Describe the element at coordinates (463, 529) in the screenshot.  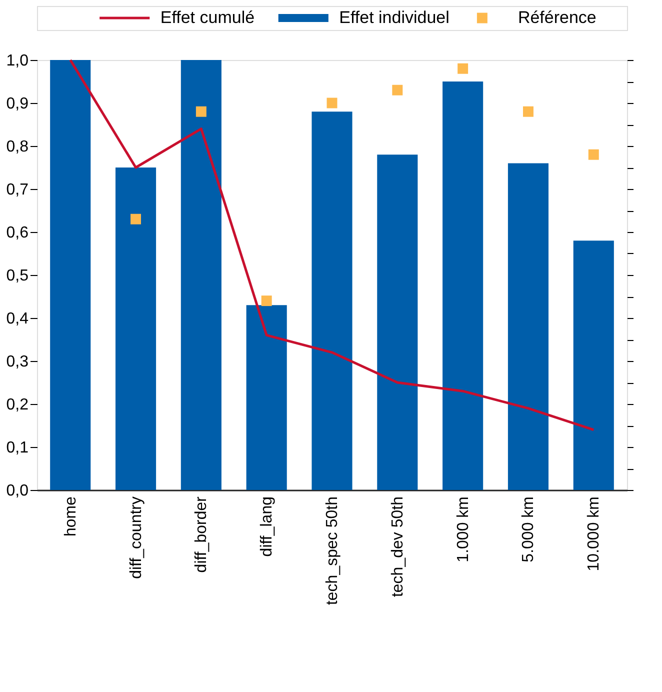
I see `x-tick-label: 1.000 km` at that location.